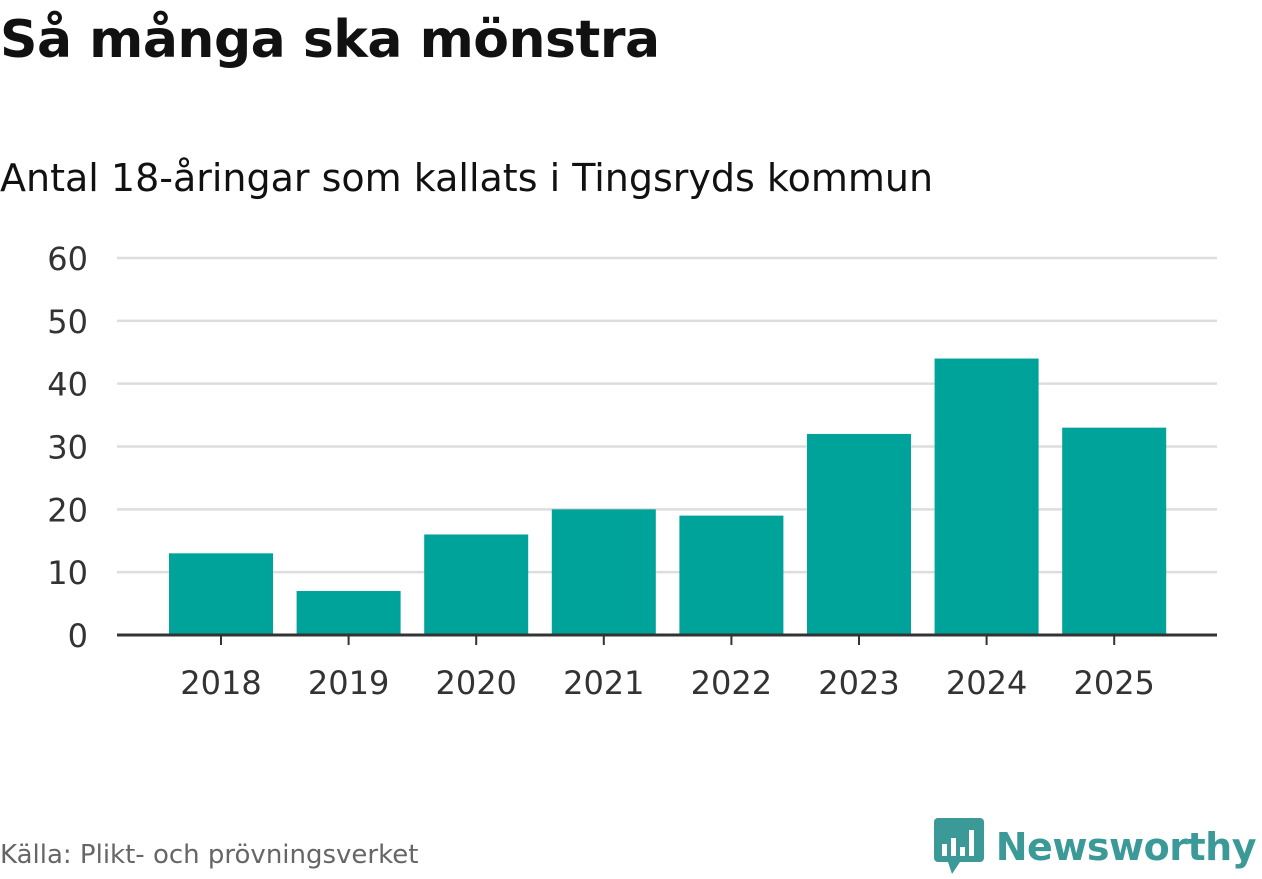 This screenshot has width=1262, height=879. What do you see at coordinates (858, 683) in the screenshot?
I see `x-tick-label: 2023` at bounding box center [858, 683].